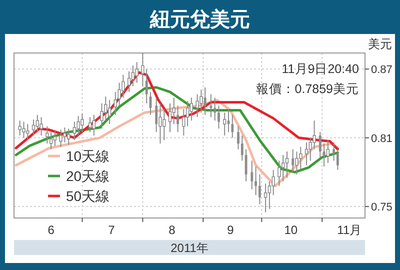  What do you see at coordinates (381, 70) in the screenshot?
I see `y-tick-label: 0.87` at bounding box center [381, 70].